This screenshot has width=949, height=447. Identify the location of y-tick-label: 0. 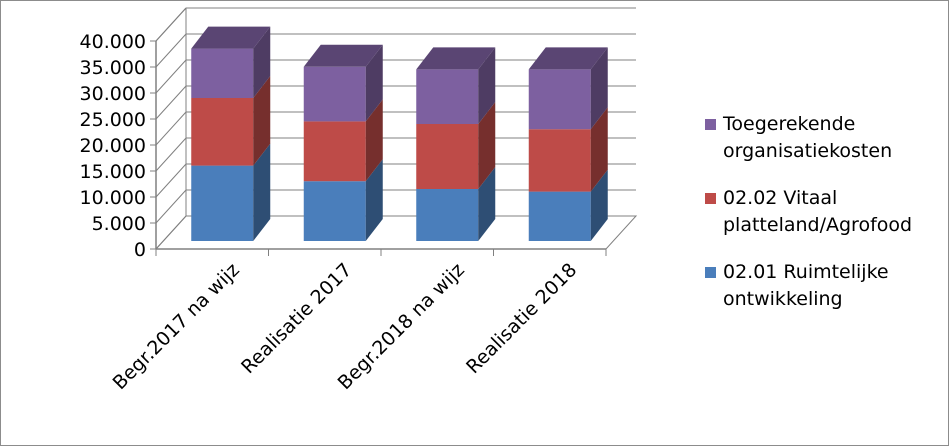
(140, 250).